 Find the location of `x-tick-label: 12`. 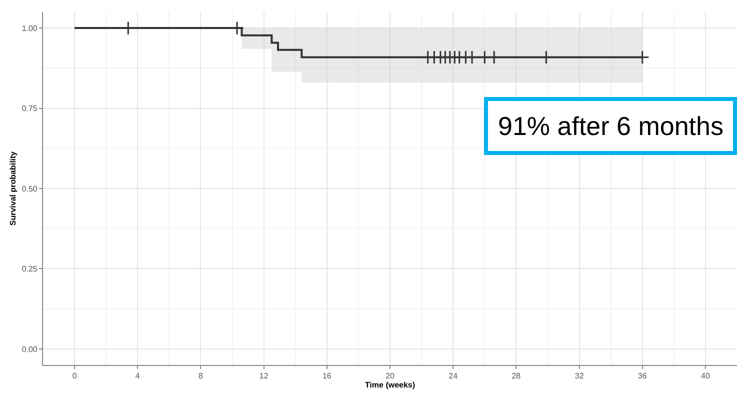

x-tick-label: 12 is located at coordinates (264, 376).